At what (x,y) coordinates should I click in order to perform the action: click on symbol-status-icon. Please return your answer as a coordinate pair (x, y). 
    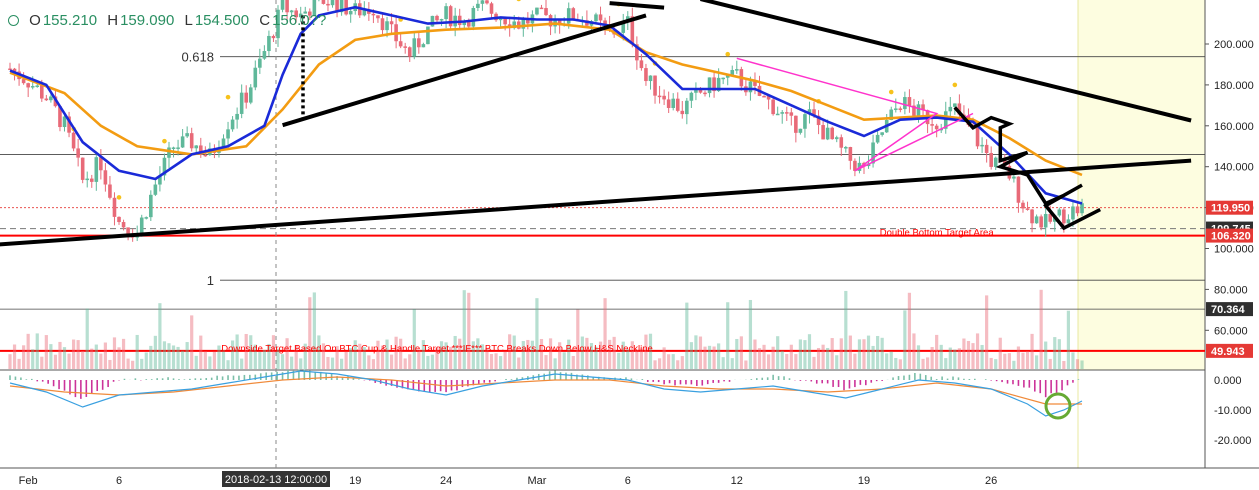
    Looking at the image, I should click on (13, 20).